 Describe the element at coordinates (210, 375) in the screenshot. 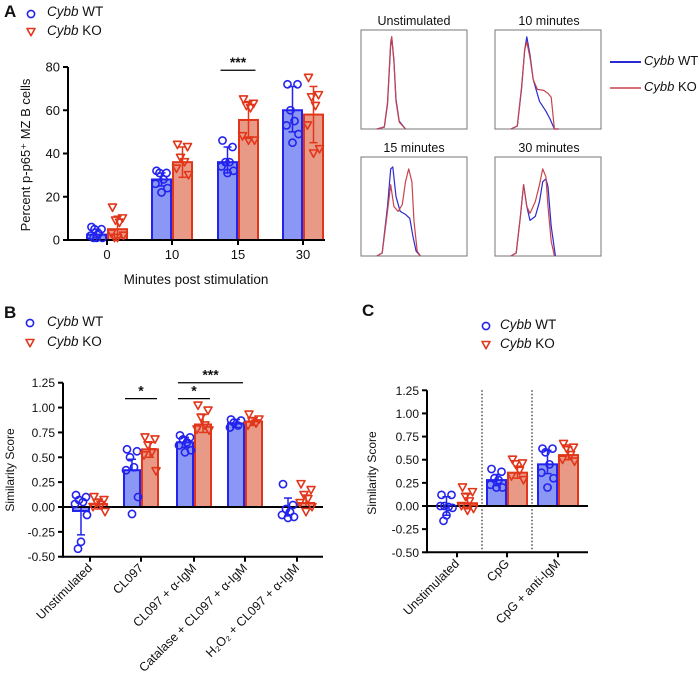

I see `significance-label: ***` at that location.